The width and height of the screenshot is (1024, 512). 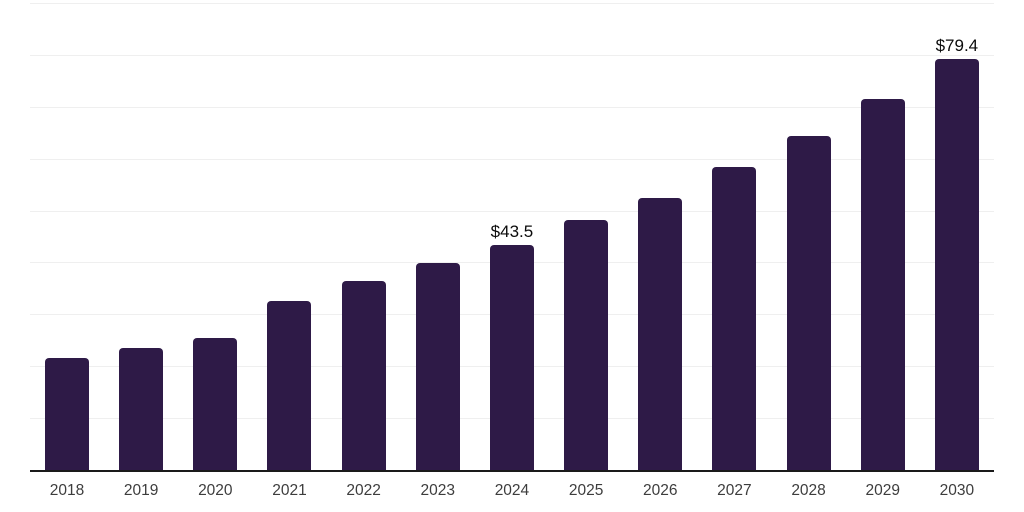 What do you see at coordinates (215, 490) in the screenshot?
I see `x-tick-2020: 2020` at bounding box center [215, 490].